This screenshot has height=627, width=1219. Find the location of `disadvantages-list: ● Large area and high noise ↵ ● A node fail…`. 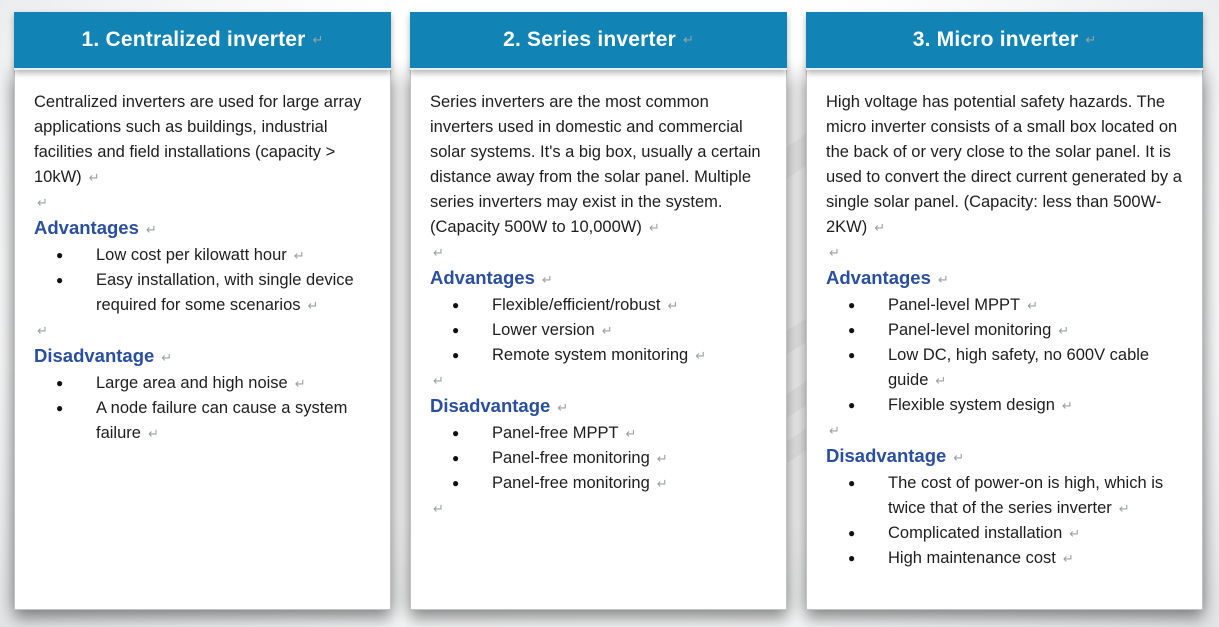

disadvantages-list: ● Large area and high noise ↵ ● A node fail… is located at coordinates (205, 408).